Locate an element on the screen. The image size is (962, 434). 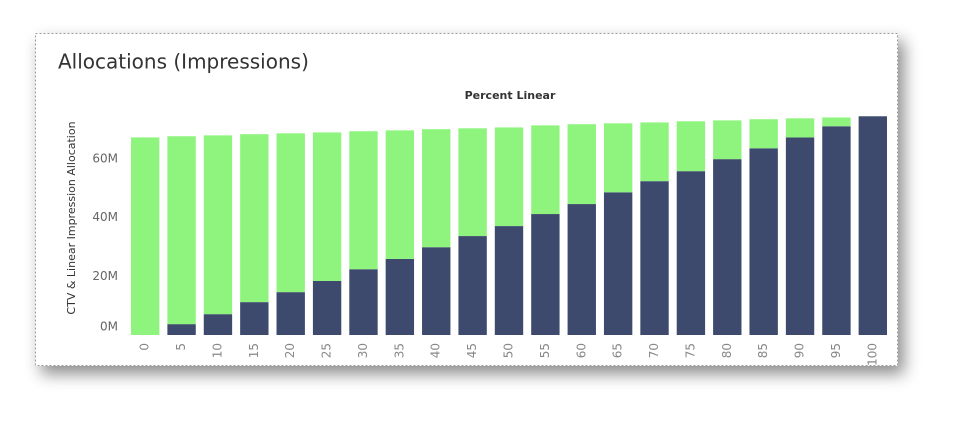
x-tick-label: 0 is located at coordinates (145, 347).